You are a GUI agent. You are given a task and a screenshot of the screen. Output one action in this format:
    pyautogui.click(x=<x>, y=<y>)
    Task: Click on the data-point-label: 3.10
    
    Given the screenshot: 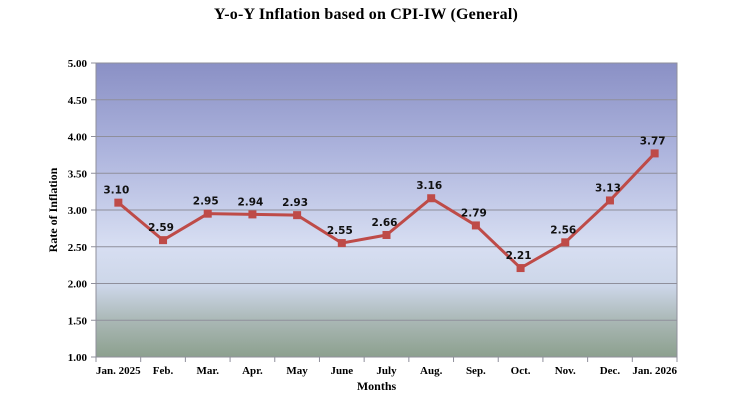 What is the action you would take?
    pyautogui.click(x=116, y=191)
    